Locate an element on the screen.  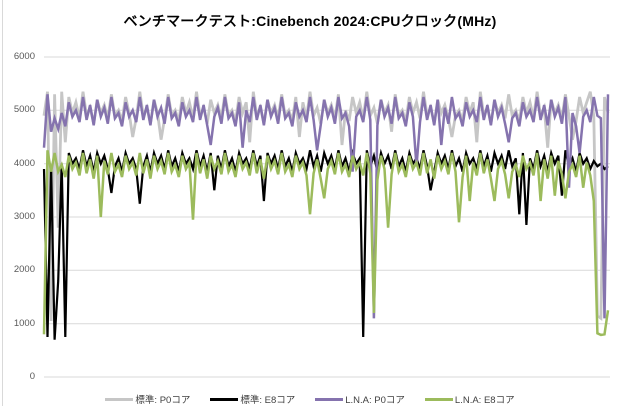
legend-label-std-p0: 標準: P0コア is located at coordinates (163, 400).